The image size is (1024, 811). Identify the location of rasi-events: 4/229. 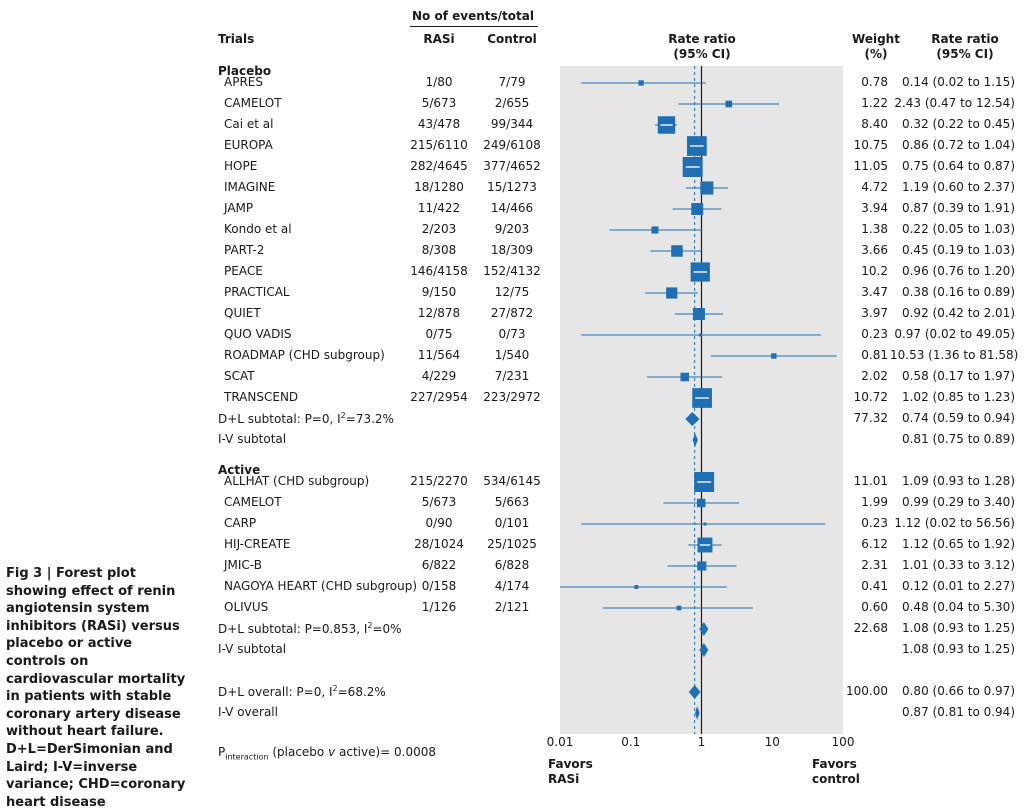
(439, 376).